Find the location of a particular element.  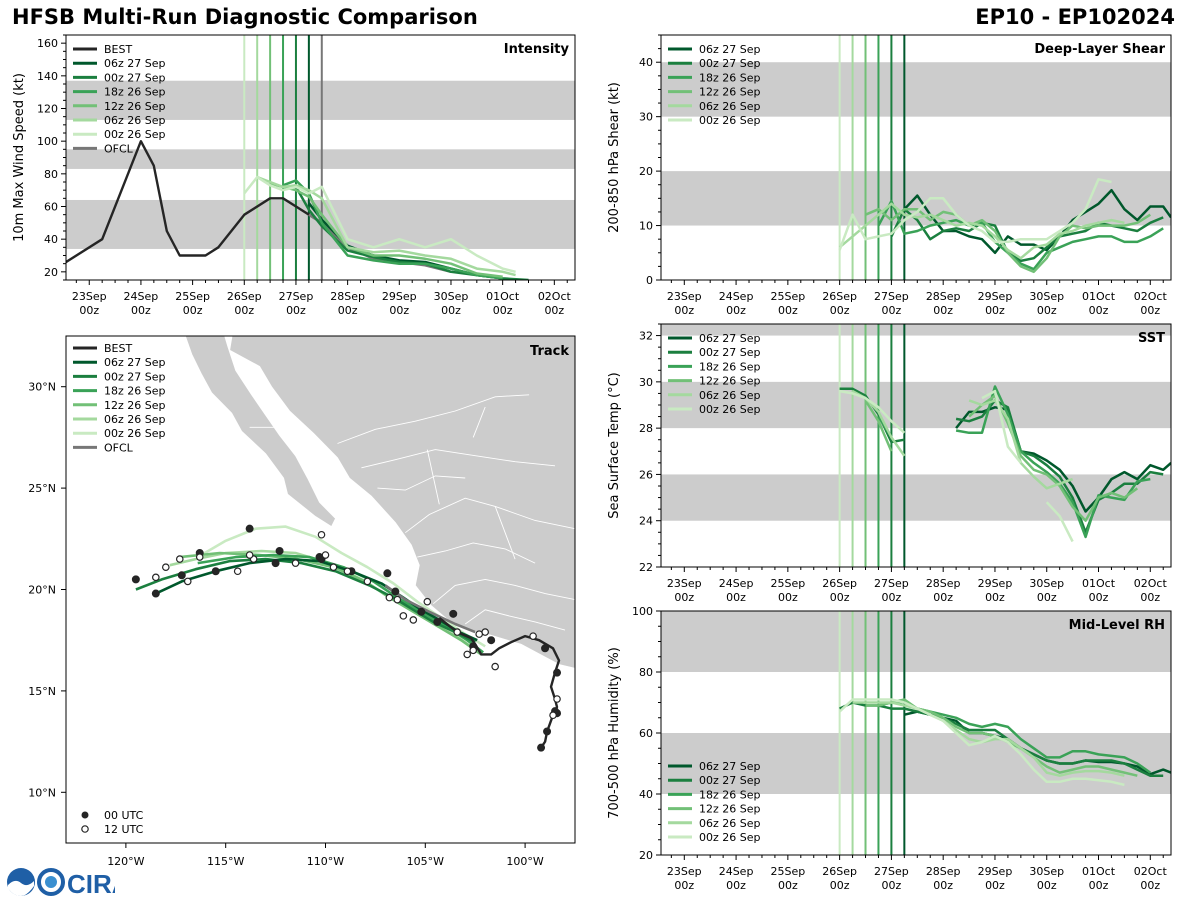

series-06z-27-sep is located at coordinates (1037, 221).